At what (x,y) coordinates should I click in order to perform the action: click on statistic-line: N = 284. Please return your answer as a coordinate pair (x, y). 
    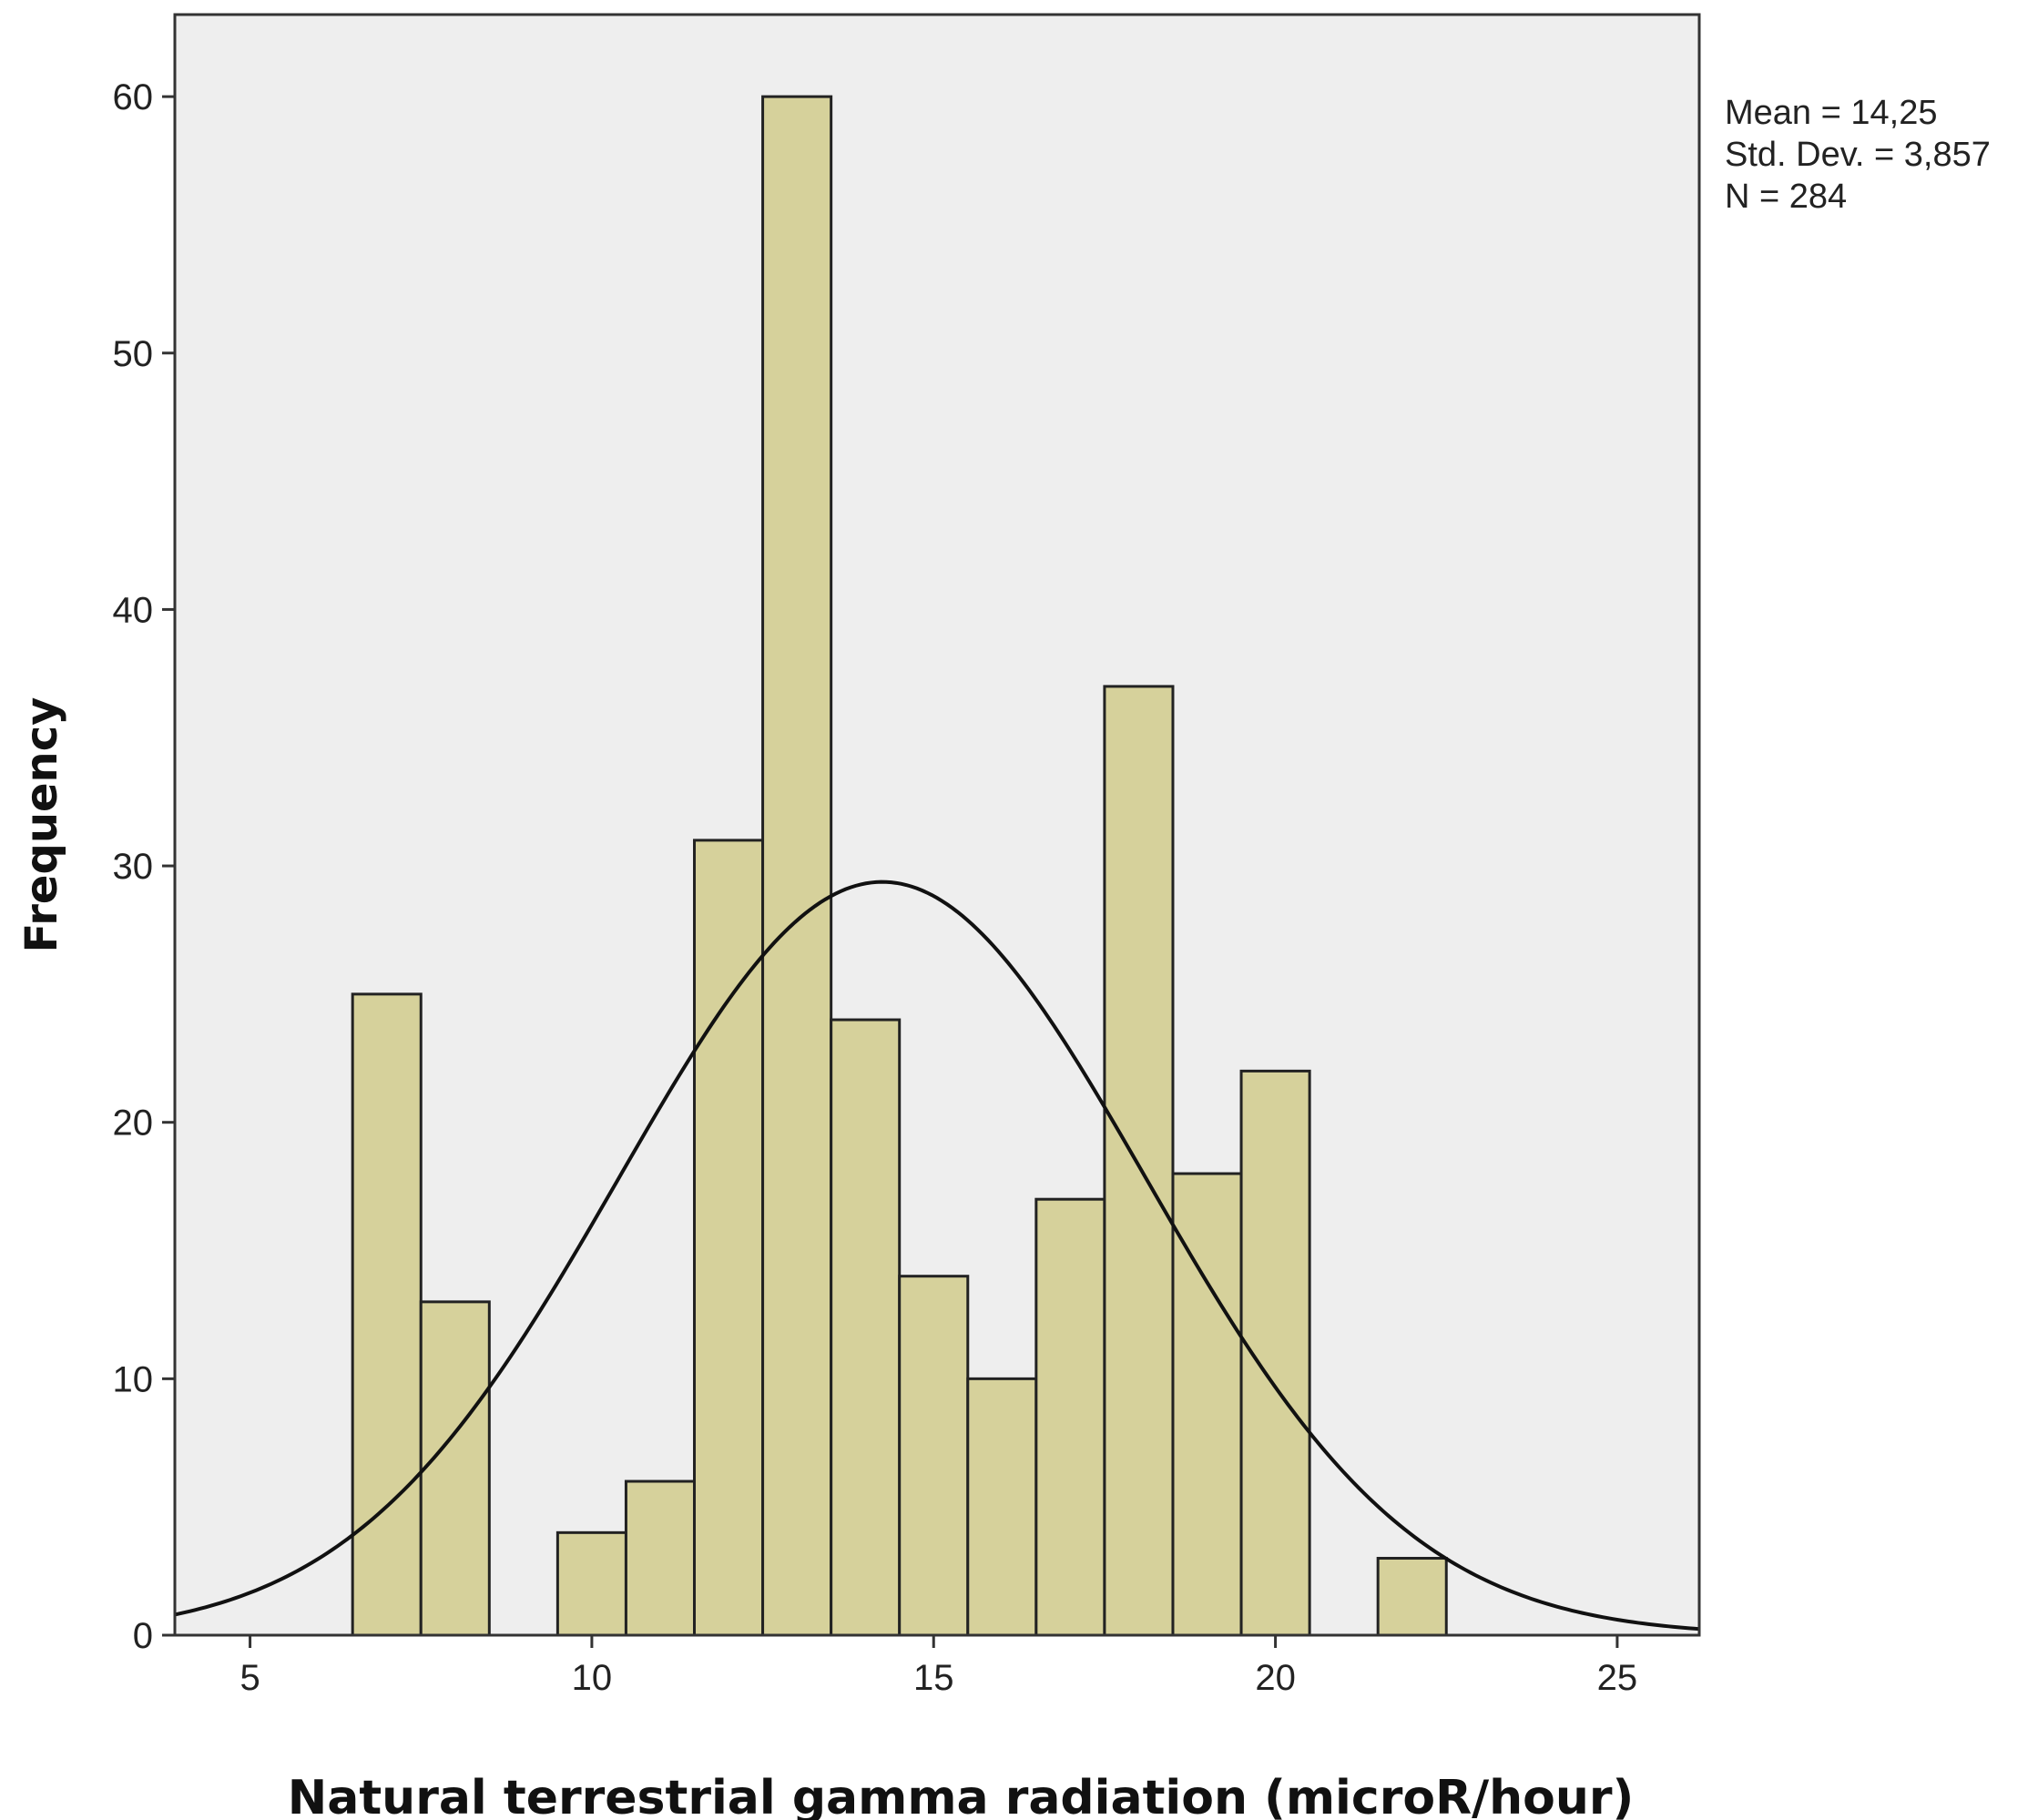
    Looking at the image, I should click on (1786, 197).